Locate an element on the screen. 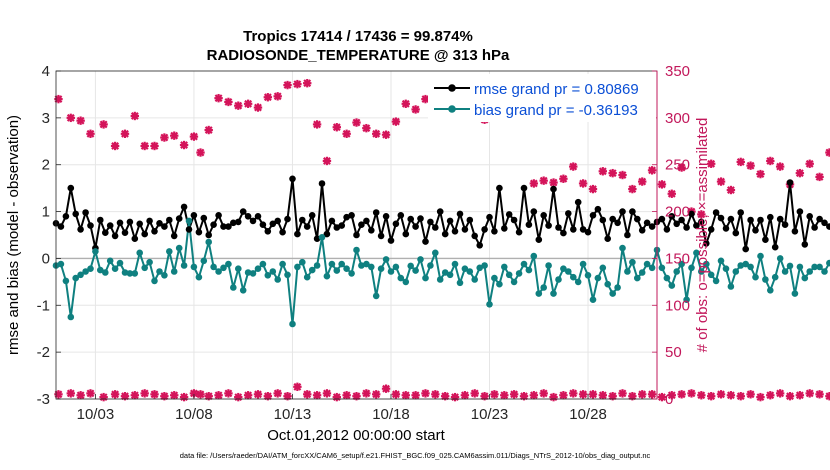 The image size is (830, 470). y-axis-left: -3 -2 -1 0 1 2 3 4 is located at coordinates (49, 235).